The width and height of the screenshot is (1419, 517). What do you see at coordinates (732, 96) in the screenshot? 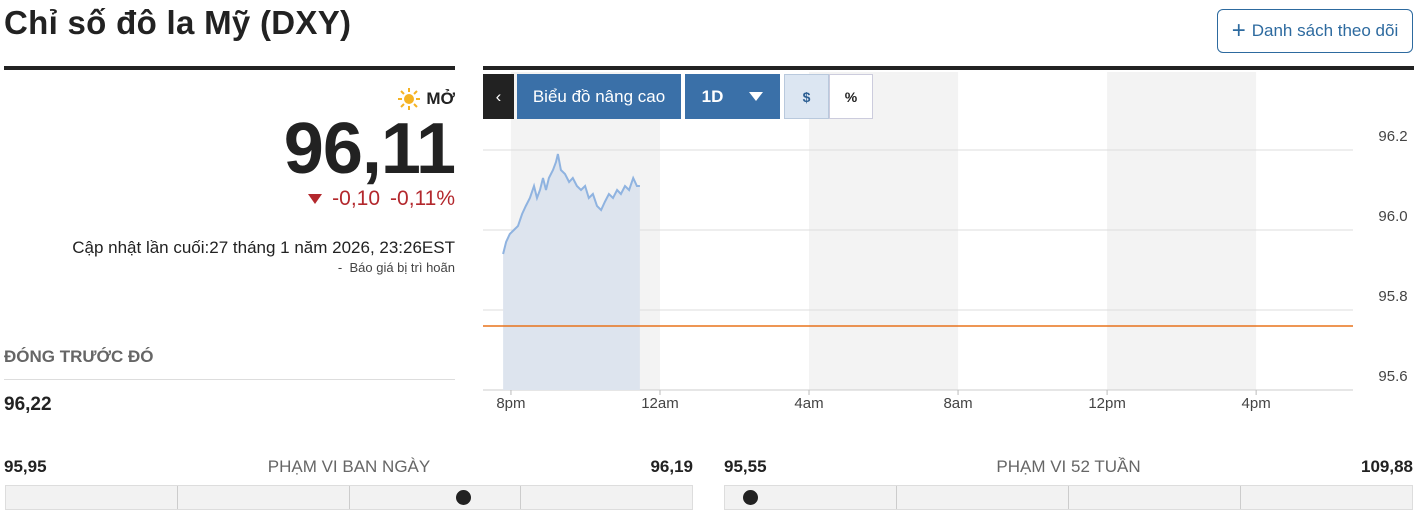
I see `interval-select: 1D` at bounding box center [732, 96].